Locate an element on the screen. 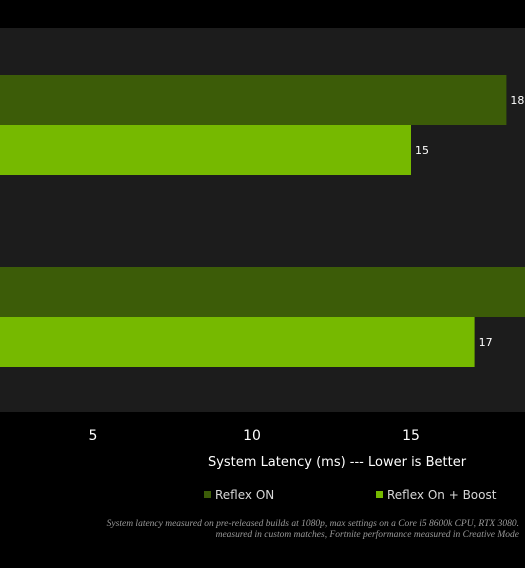 This screenshot has width=525, height=568. data-label: 18 is located at coordinates (517, 100).